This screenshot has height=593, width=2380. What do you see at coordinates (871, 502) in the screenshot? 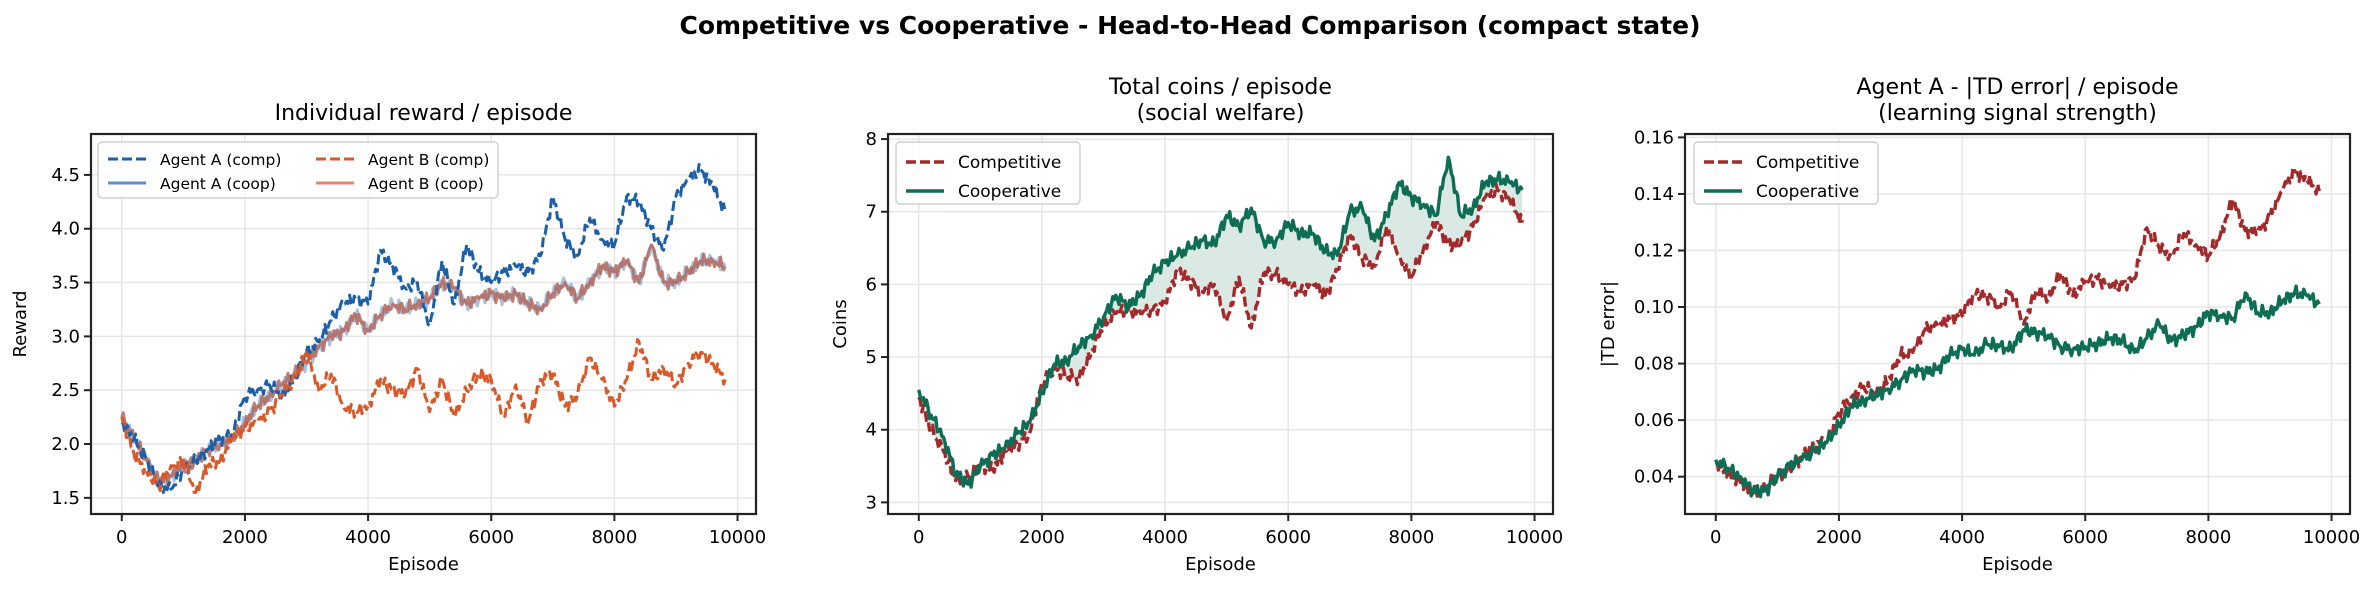
I see `y-tick-label: 3` at bounding box center [871, 502].